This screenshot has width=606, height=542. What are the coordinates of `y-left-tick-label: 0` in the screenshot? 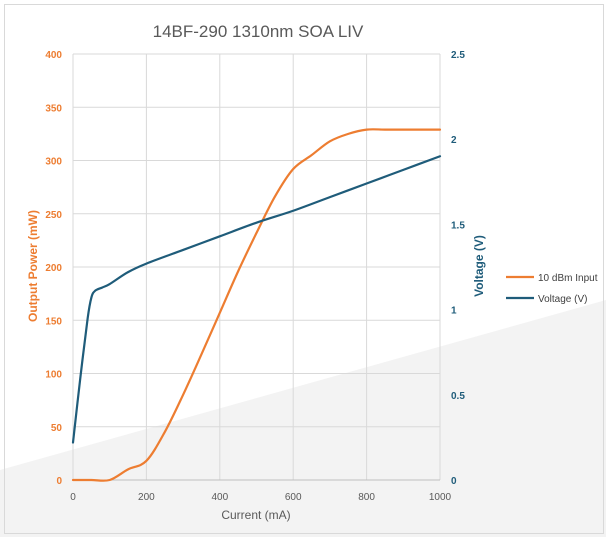 It's located at (59, 481).